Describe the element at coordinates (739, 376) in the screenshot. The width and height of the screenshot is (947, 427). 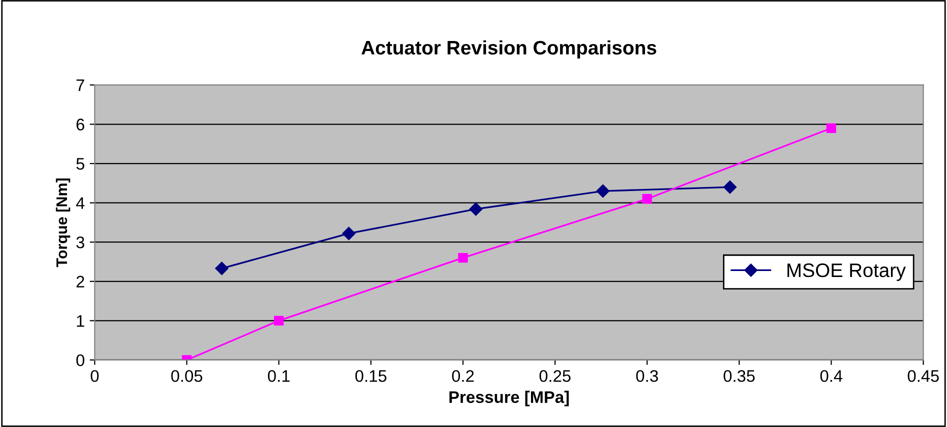
I see `x-tick-label: 0.35` at that location.